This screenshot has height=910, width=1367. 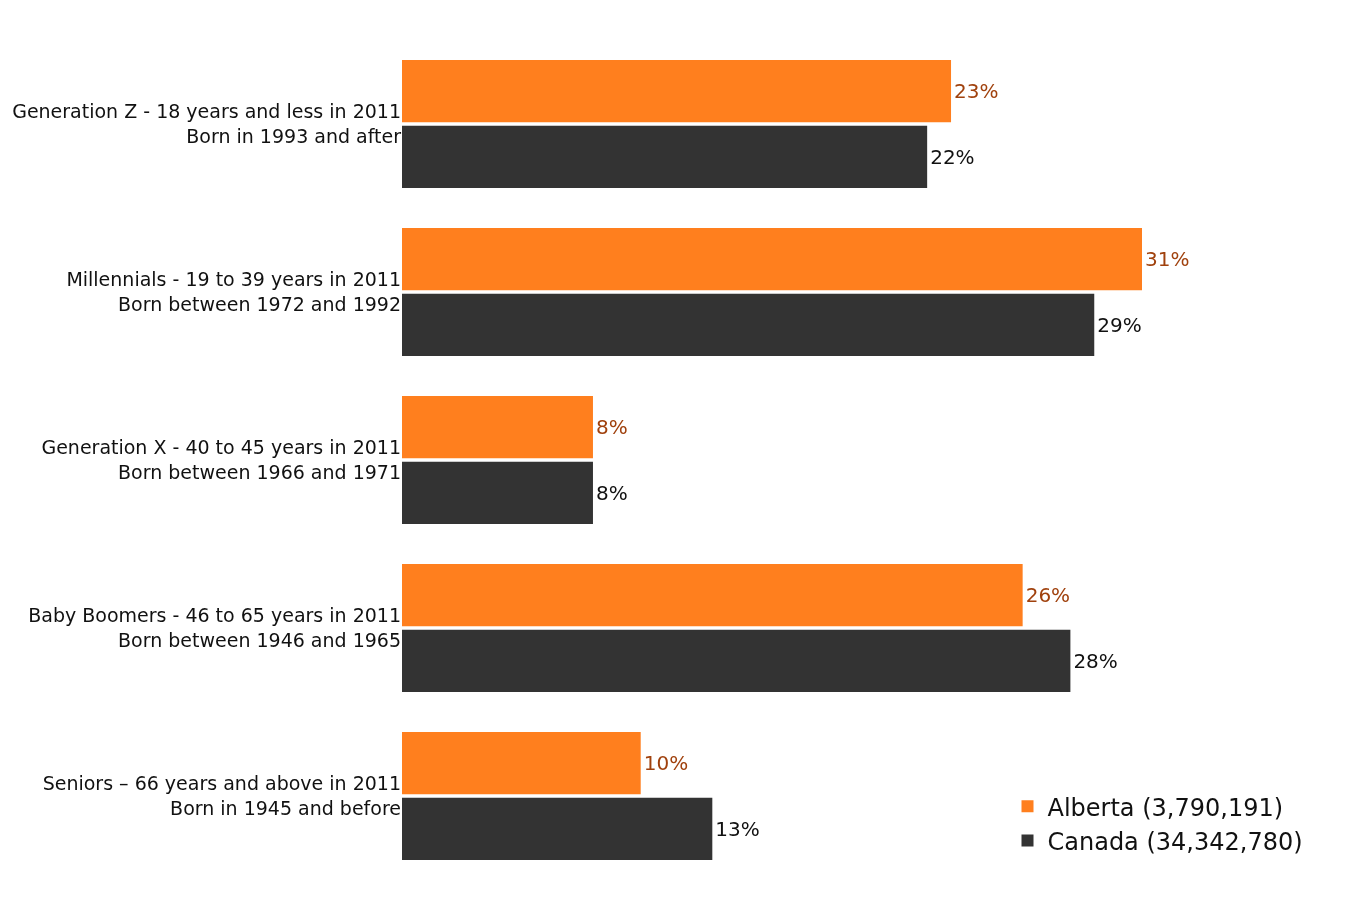 I want to click on y-tick-label: Generation X - 40 to 45 years in 2011 Born between 1966 and 1971, so click(x=221, y=459).